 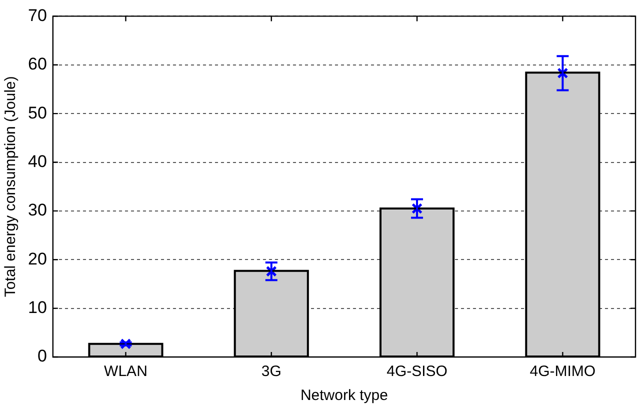 I want to click on x-axis-title: Network type, so click(x=344, y=395).